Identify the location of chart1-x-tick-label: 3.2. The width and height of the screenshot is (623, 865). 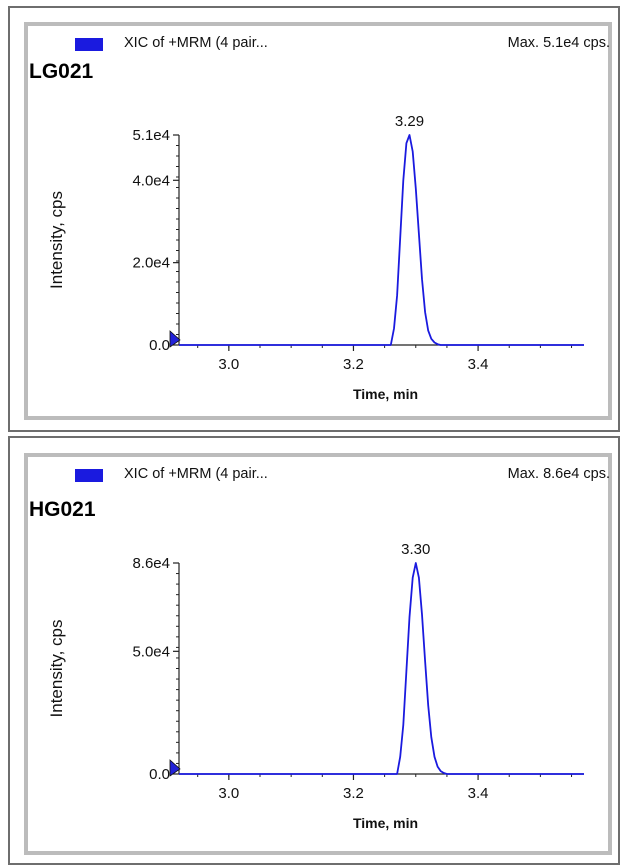
(353, 364).